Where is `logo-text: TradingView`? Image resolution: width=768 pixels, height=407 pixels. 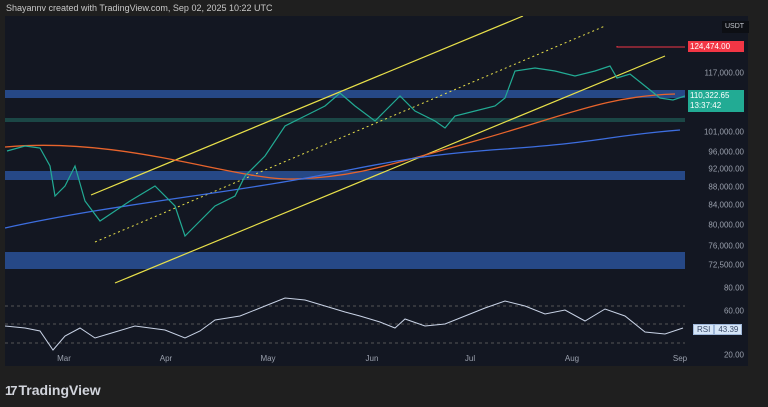
logo-text: TradingView is located at coordinates (59, 390).